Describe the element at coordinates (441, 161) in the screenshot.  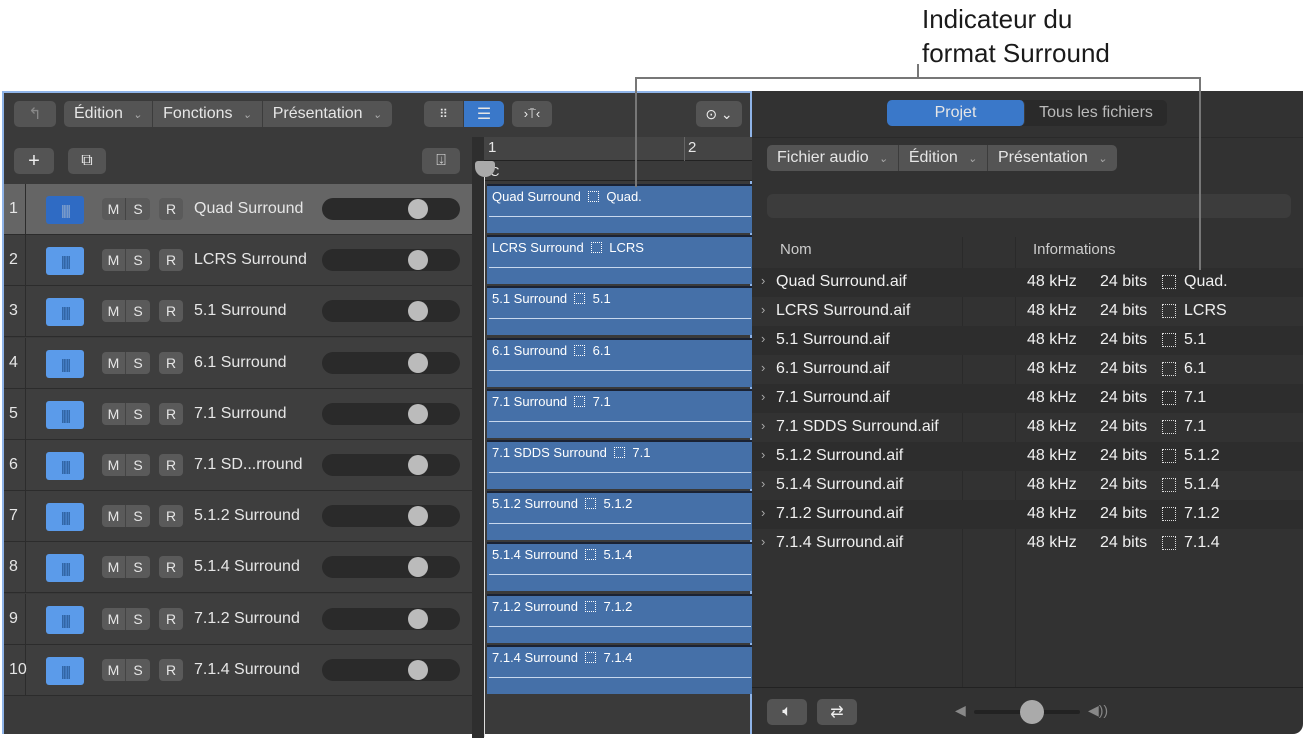
I see `import-button: ⍗` at that location.